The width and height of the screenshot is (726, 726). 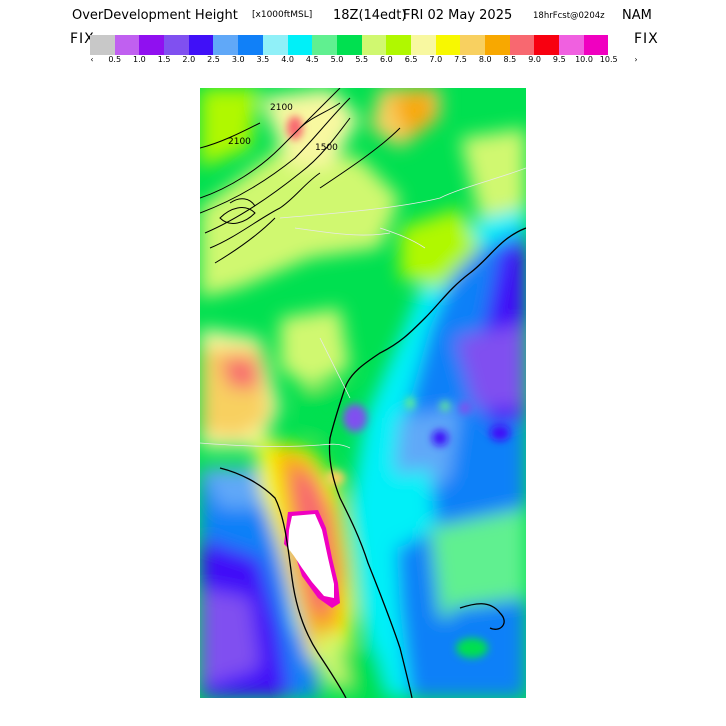 I want to click on legend-tick-label: 10.0, so click(x=584, y=59).